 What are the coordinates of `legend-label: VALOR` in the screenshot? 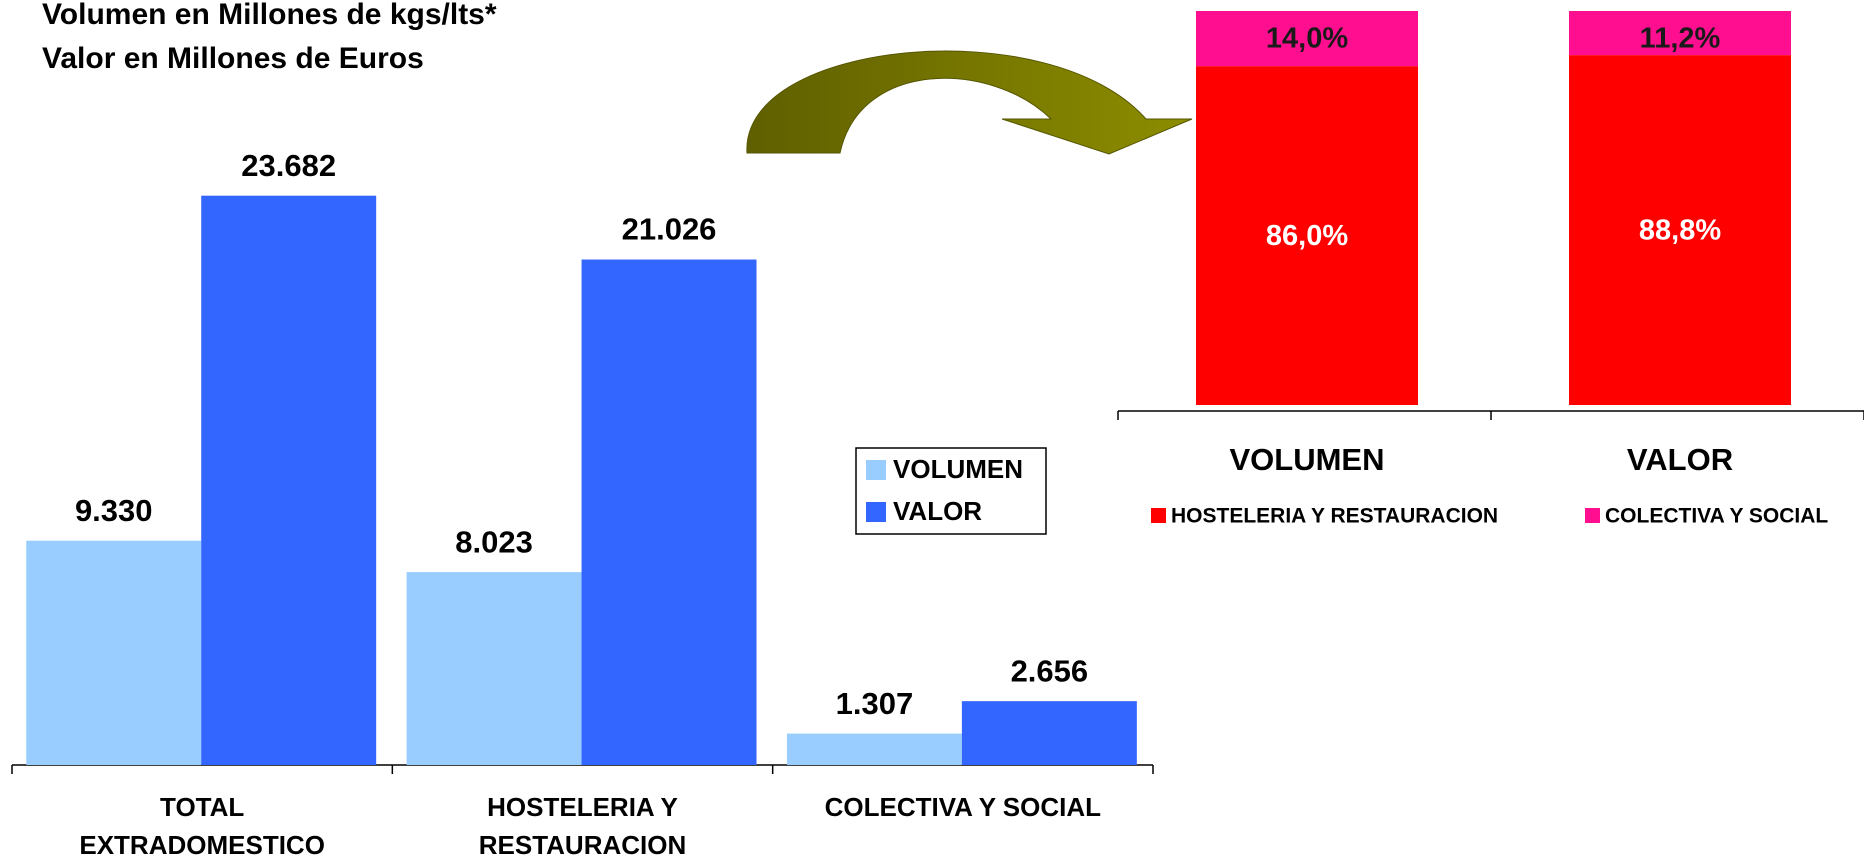 It's located at (937, 511).